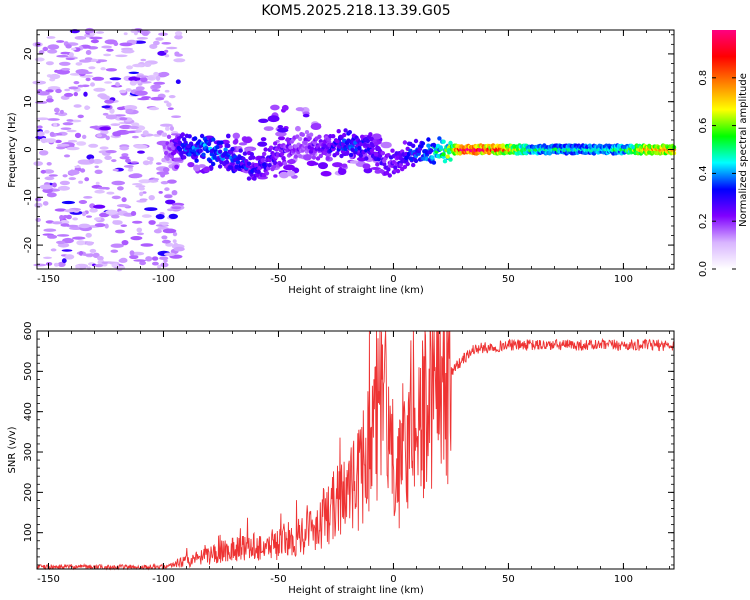 This screenshot has height=600, width=750. Describe the element at coordinates (508, 279) in the screenshot. I see `x-tick-label: 50` at that location.